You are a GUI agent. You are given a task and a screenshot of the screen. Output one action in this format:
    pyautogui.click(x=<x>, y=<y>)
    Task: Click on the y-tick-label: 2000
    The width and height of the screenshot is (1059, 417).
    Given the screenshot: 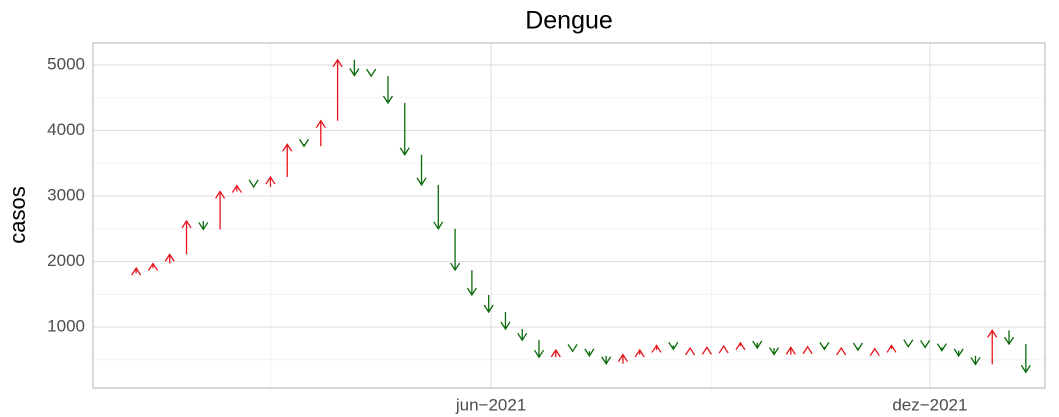 What is the action you would take?
    pyautogui.click(x=66, y=260)
    